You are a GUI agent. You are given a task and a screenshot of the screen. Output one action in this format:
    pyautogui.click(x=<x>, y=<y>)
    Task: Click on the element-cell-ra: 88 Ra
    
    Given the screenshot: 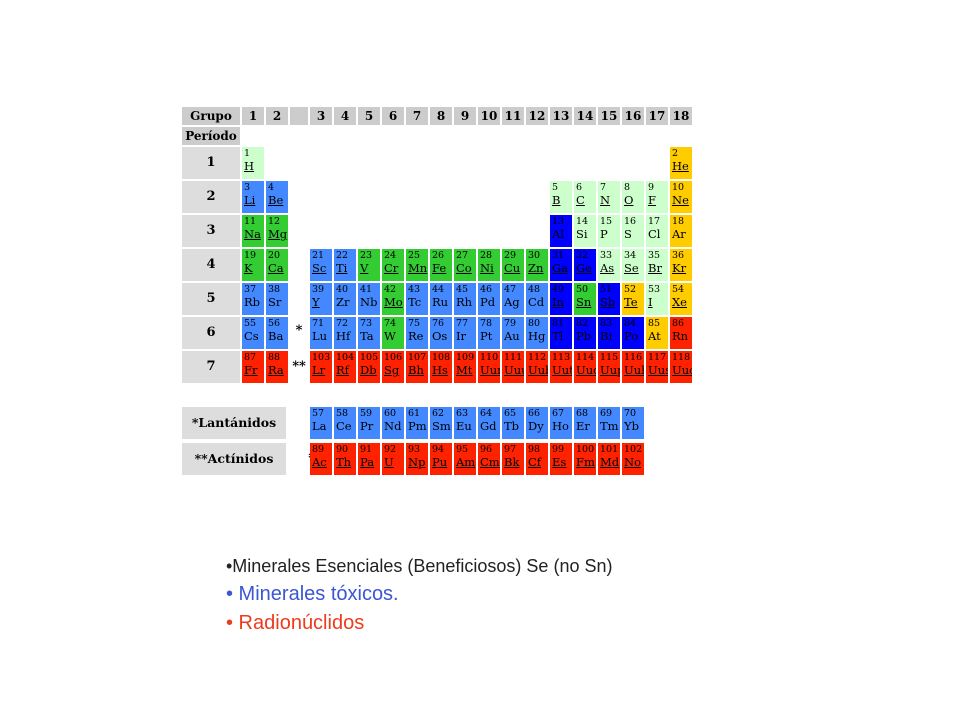 What is the action you would take?
    pyautogui.click(x=277, y=367)
    